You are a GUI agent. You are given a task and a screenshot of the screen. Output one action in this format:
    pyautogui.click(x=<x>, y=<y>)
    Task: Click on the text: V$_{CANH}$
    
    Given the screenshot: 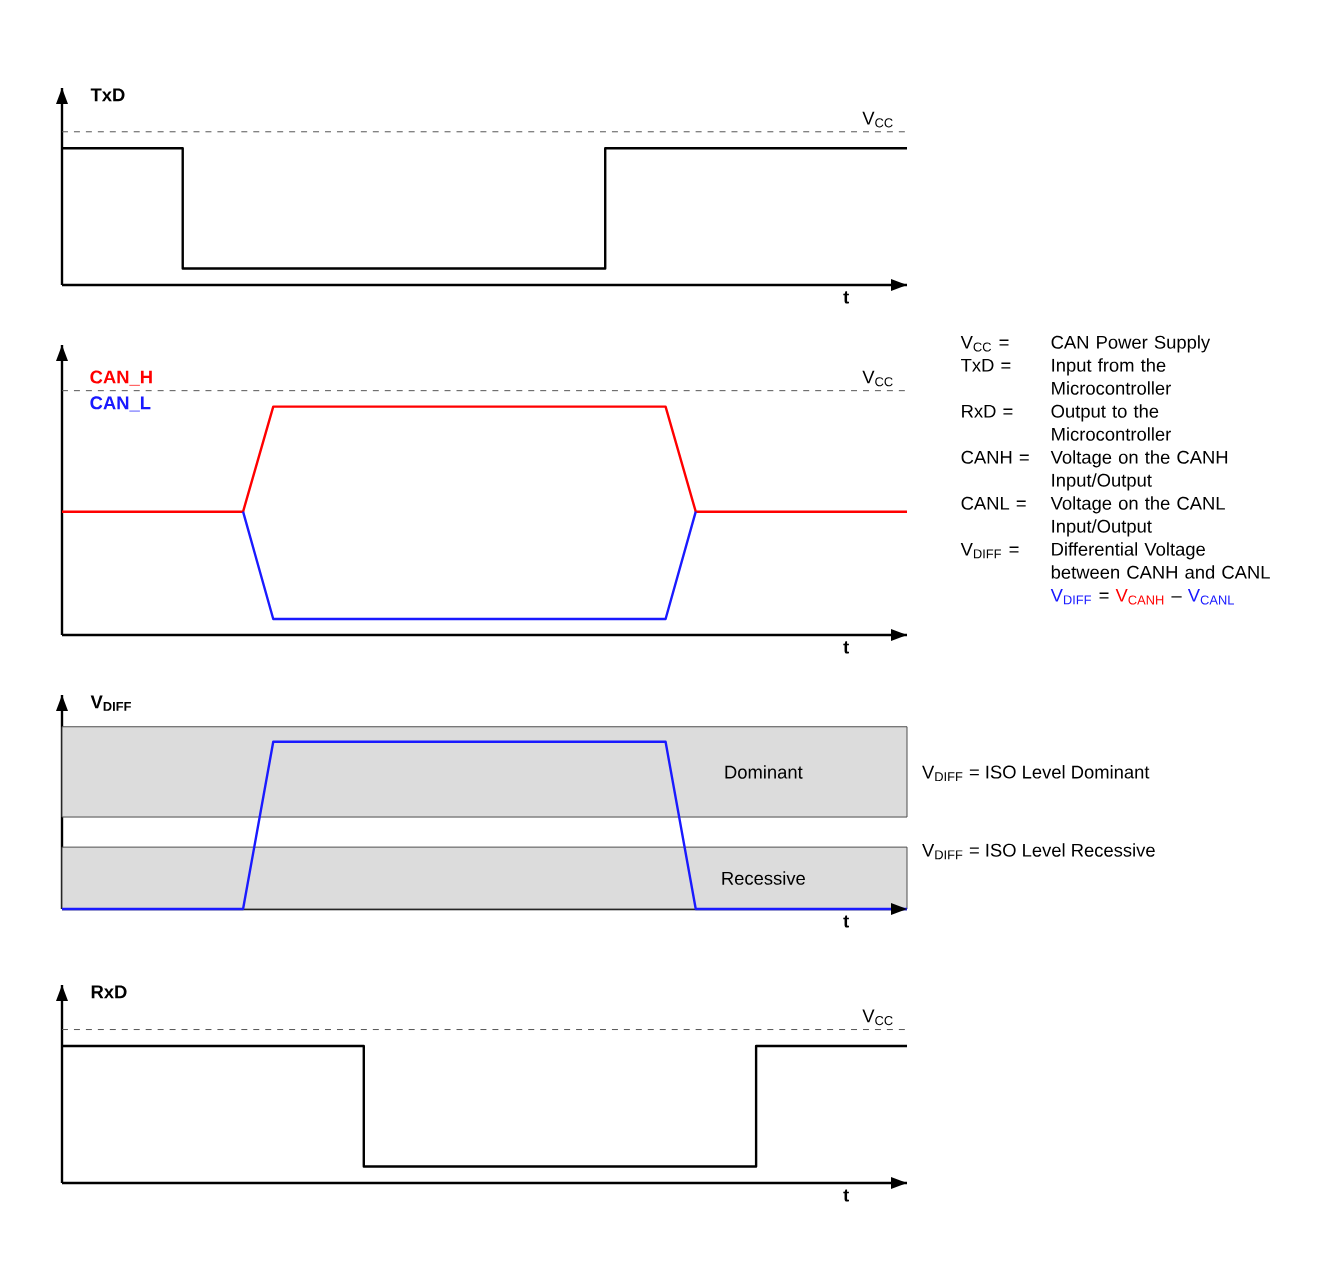 What is the action you would take?
    pyautogui.click(x=1139, y=596)
    